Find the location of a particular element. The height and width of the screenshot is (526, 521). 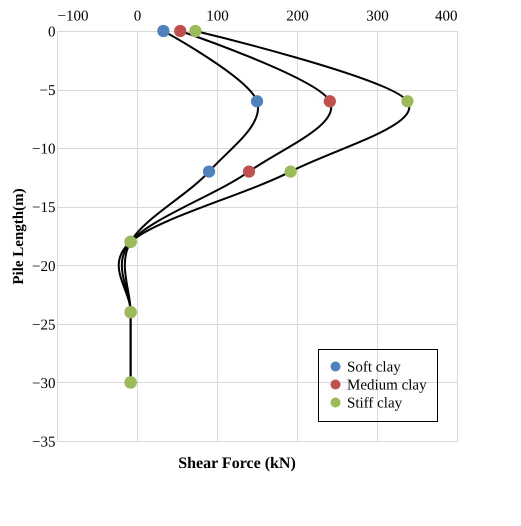

x-tick-label: 0 is located at coordinates (138, 16).